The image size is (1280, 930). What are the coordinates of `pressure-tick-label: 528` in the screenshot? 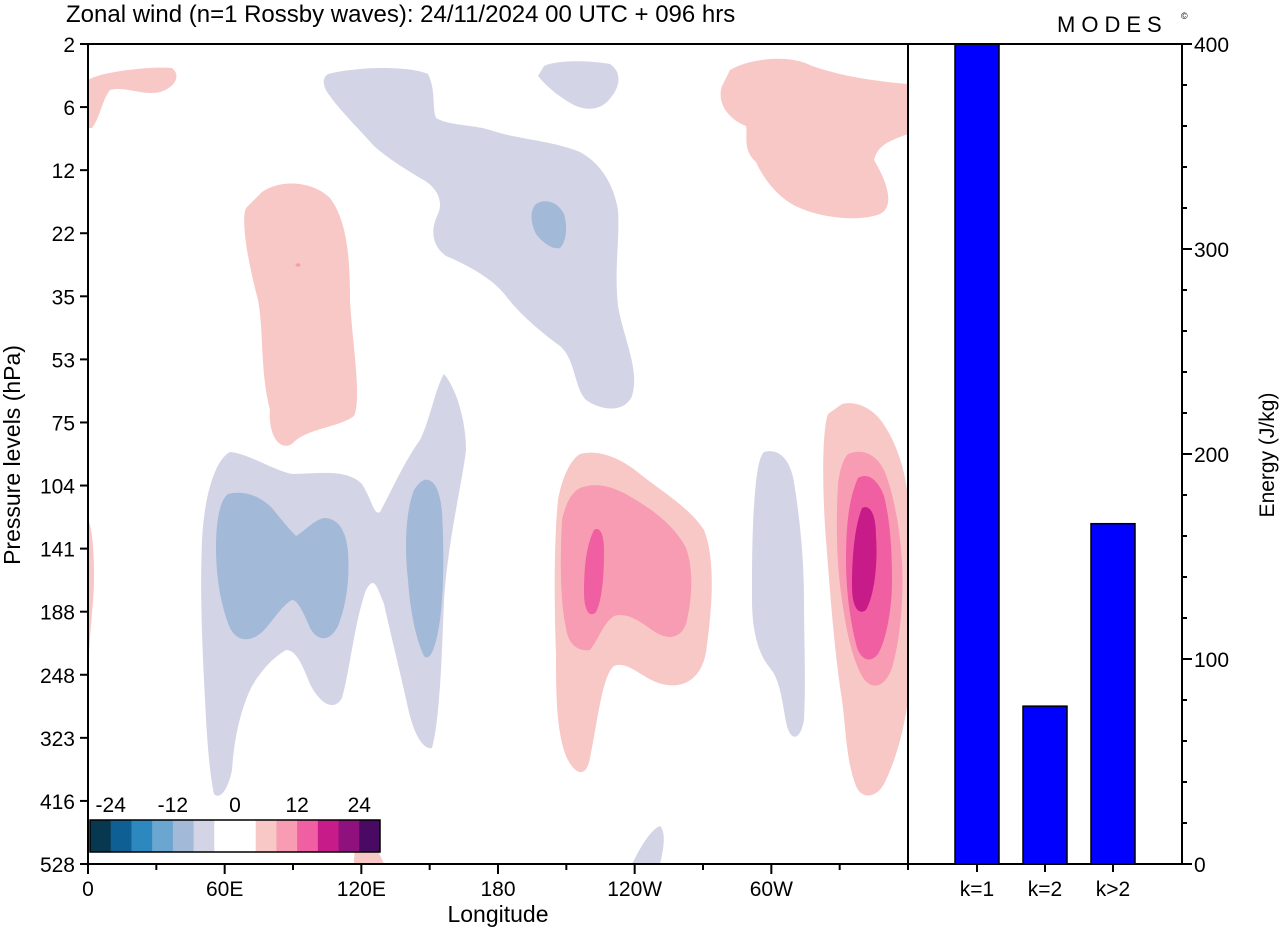 It's located at (57, 865).